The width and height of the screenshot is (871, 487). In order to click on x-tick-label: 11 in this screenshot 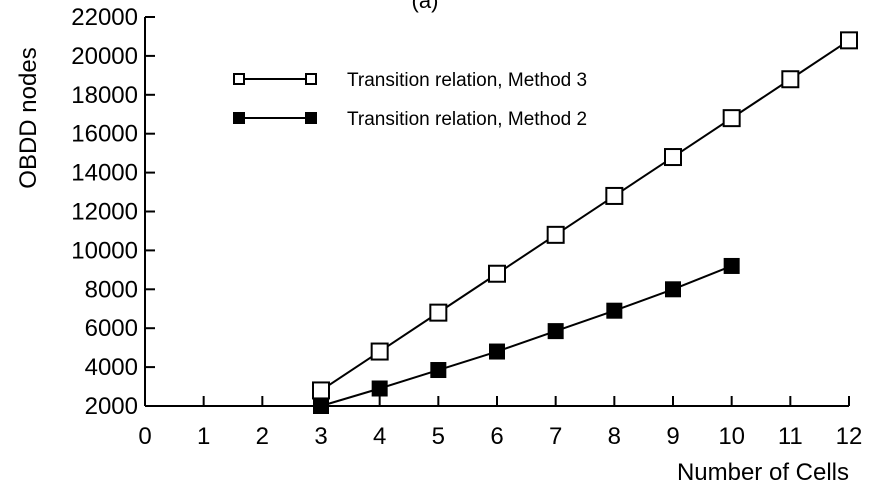, I will do `click(790, 436)`.